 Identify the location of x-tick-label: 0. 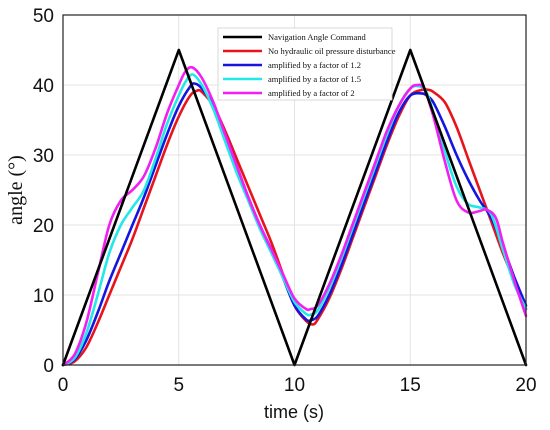
(63, 385).